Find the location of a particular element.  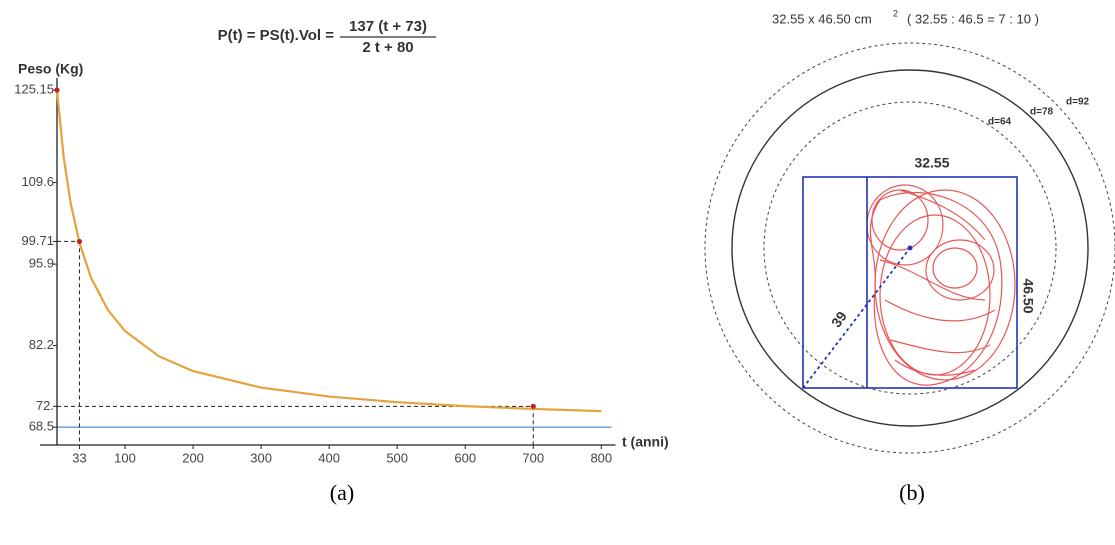

size-sup: 2 is located at coordinates (895, 13).